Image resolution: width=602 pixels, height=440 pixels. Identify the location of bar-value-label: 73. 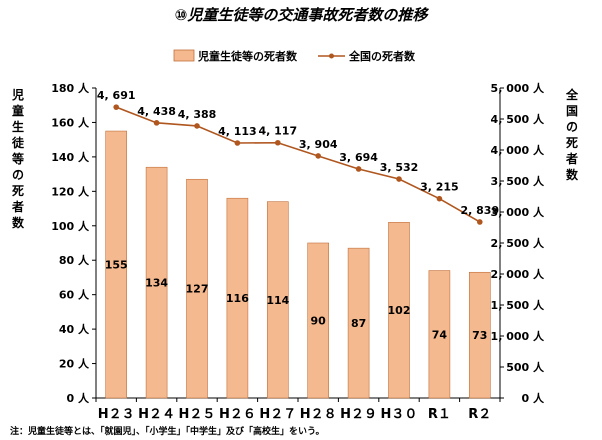
(479, 335).